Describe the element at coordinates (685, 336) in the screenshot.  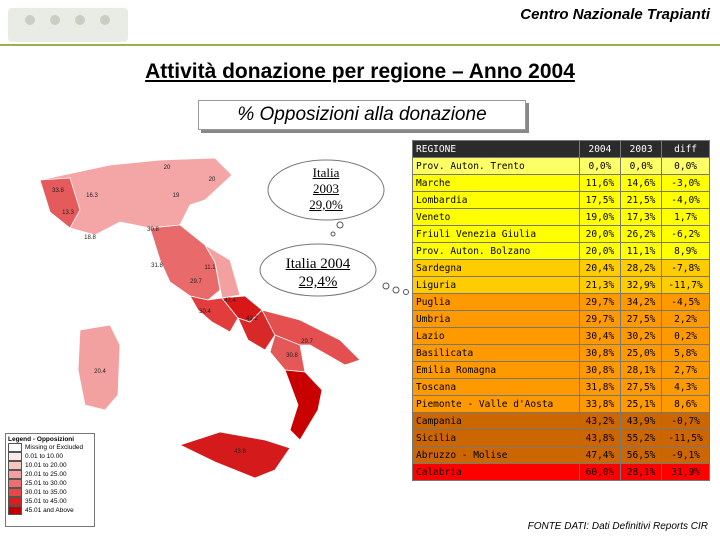
I see `table-cell: 0,2%` at that location.